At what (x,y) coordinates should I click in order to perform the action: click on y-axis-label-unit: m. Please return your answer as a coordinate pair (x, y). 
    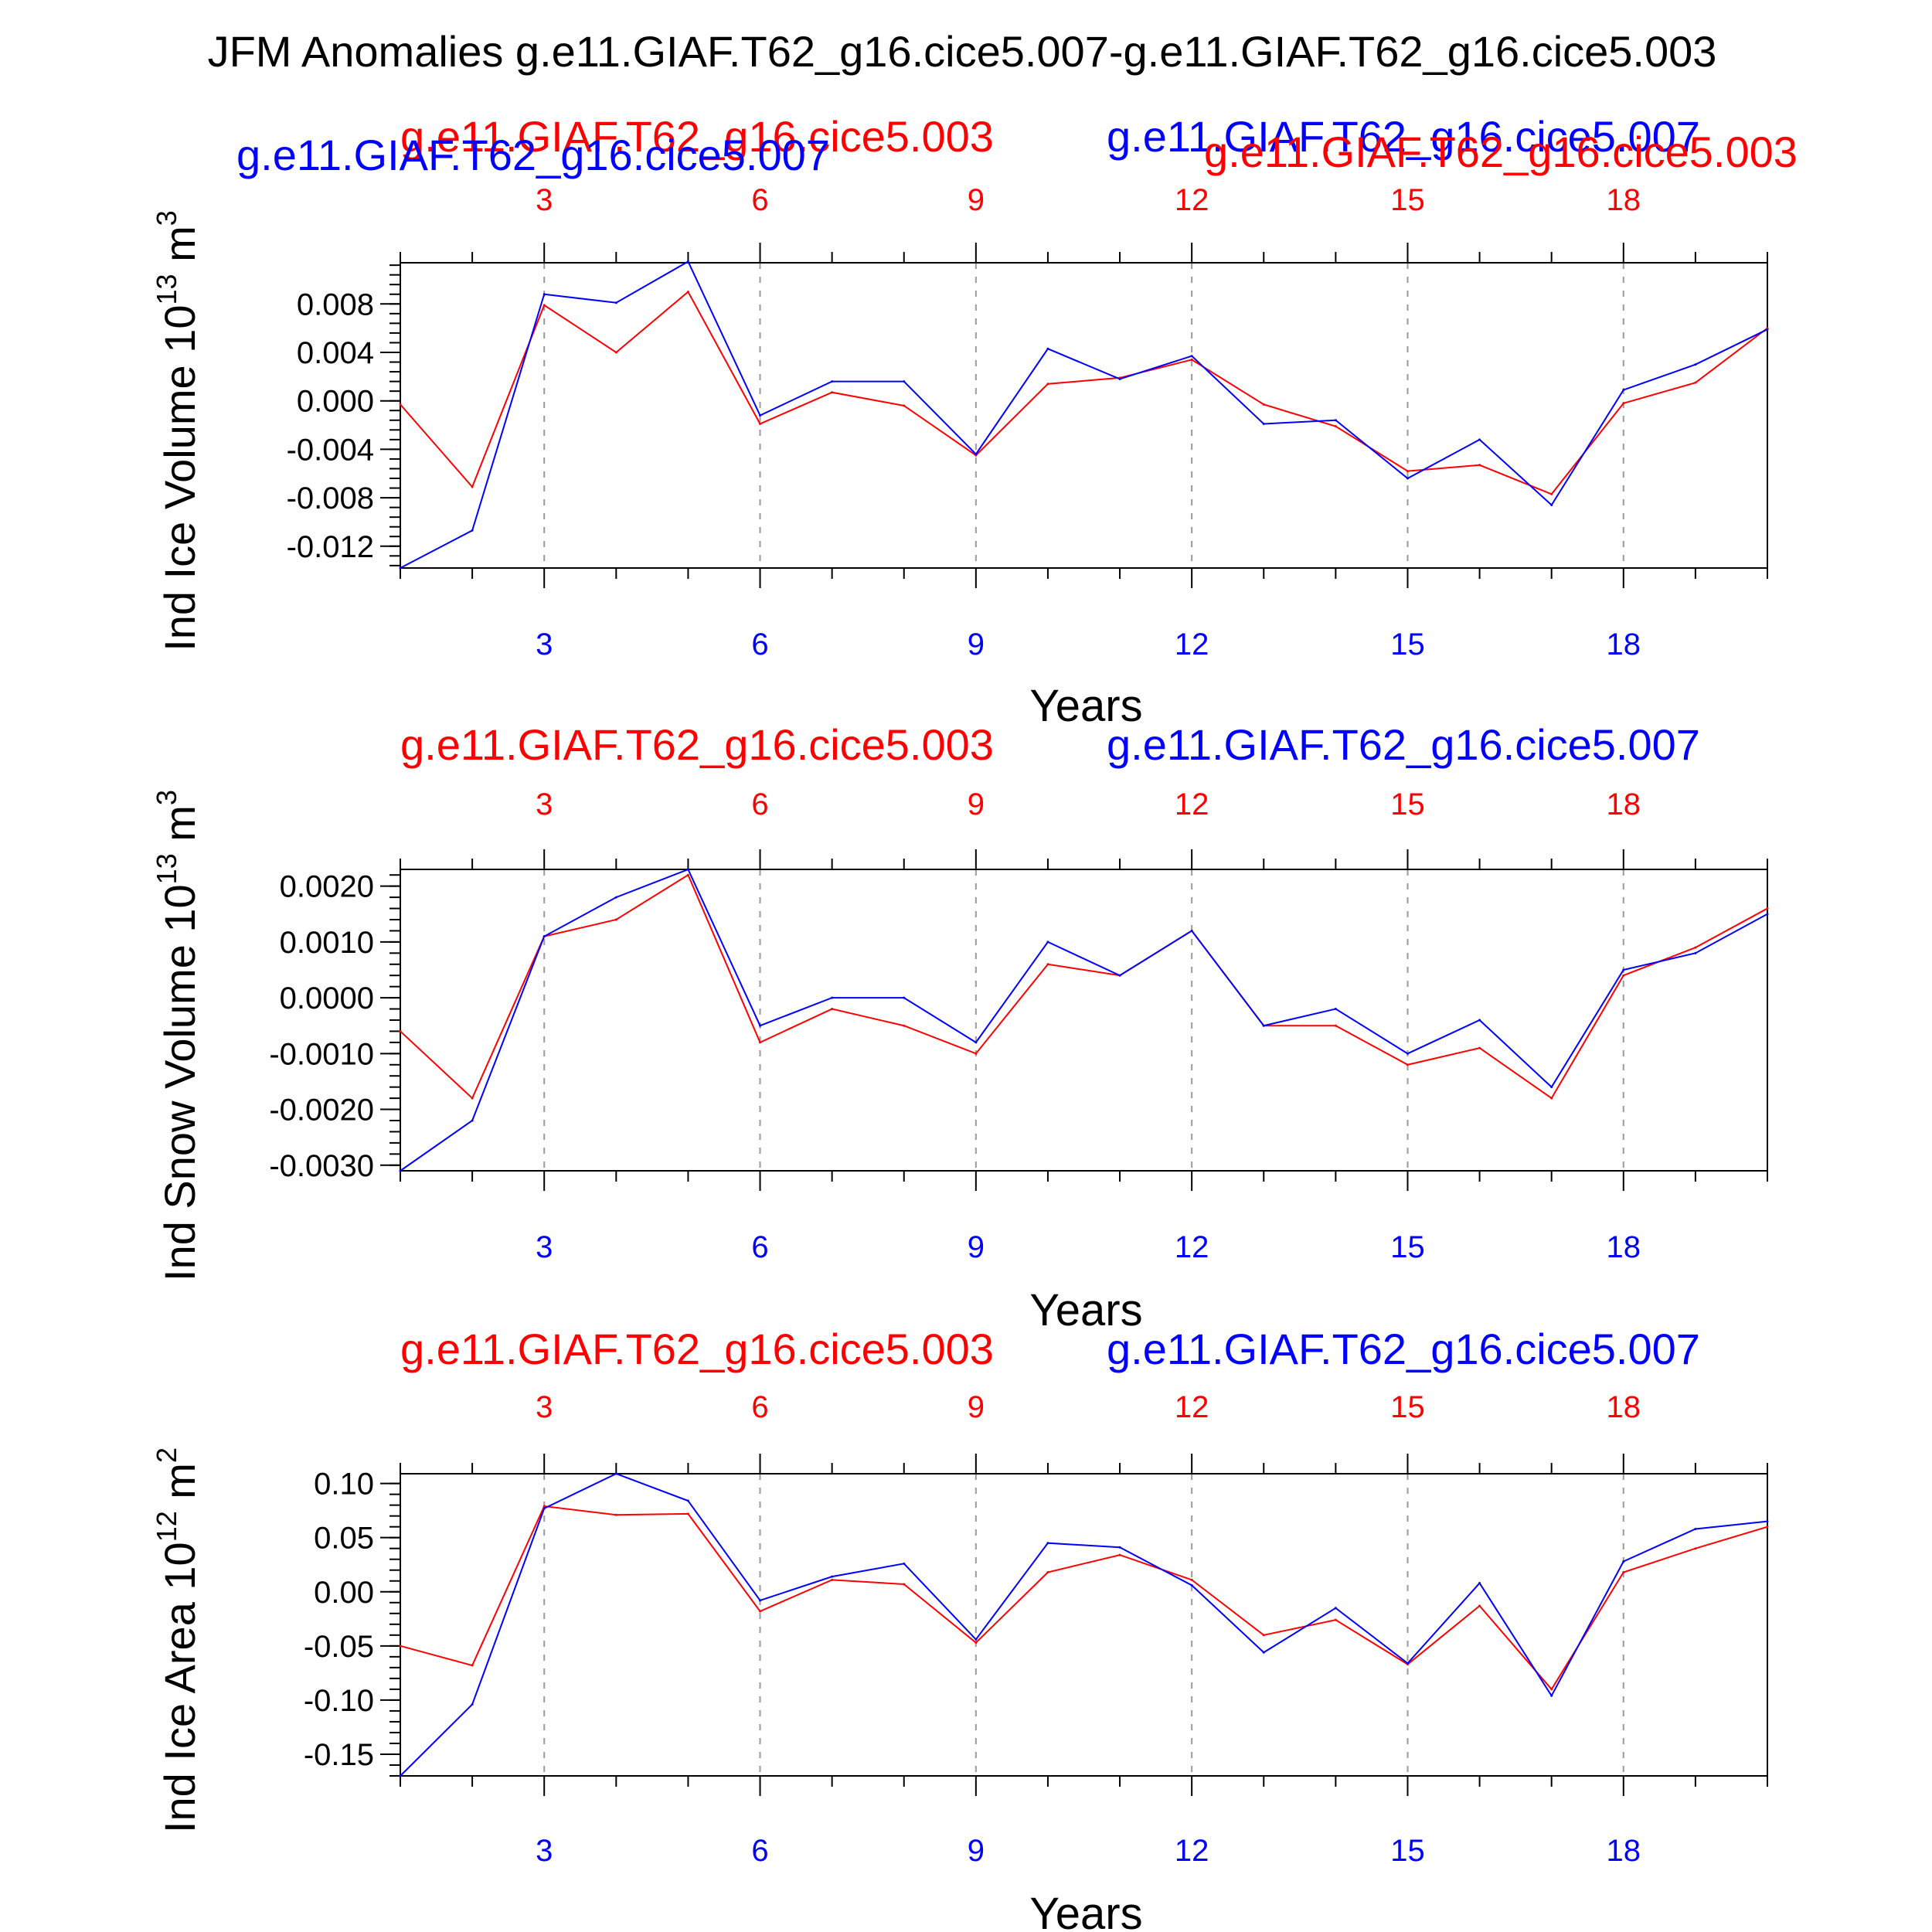
    Looking at the image, I should click on (179, 250).